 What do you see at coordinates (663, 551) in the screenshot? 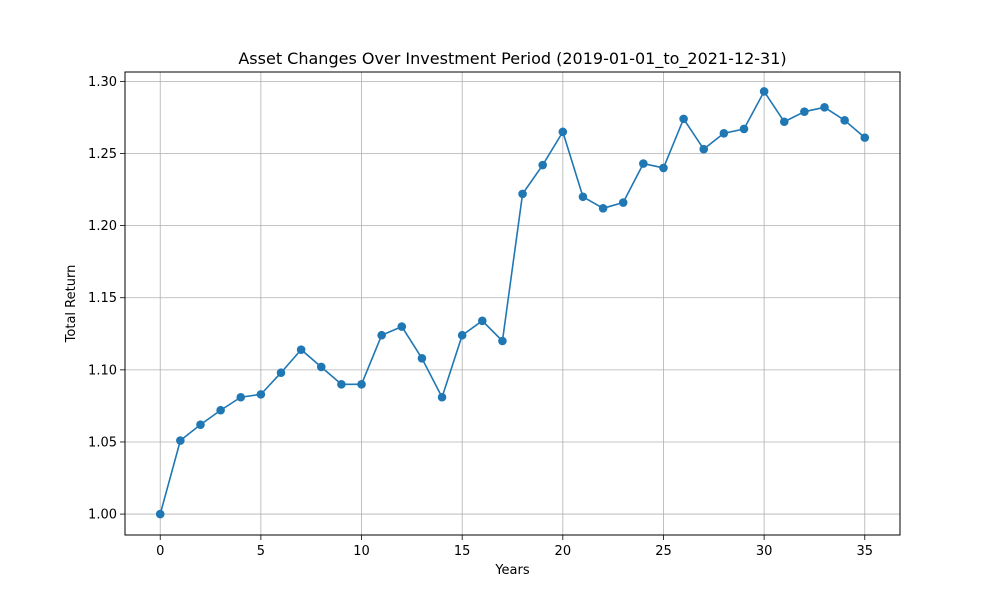
I see `x-tick-label: 25` at bounding box center [663, 551].